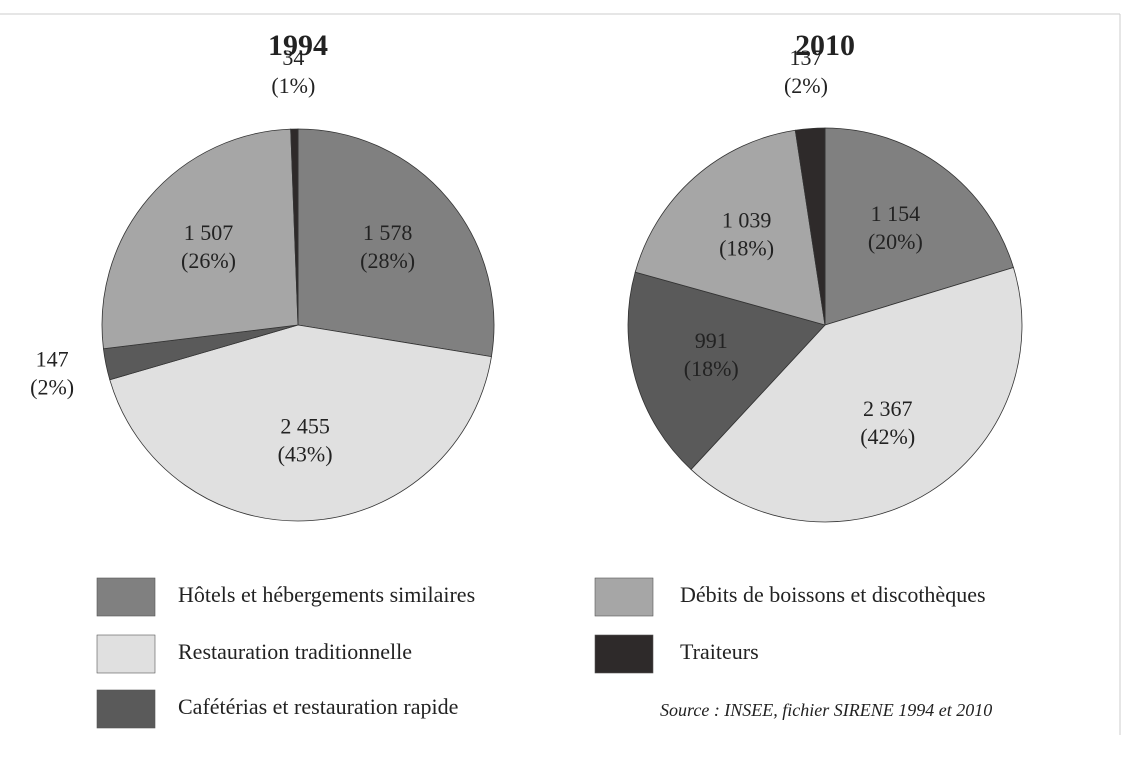 The height and width of the screenshot is (763, 1130). I want to click on value-label: 2 367, so click(888, 408).